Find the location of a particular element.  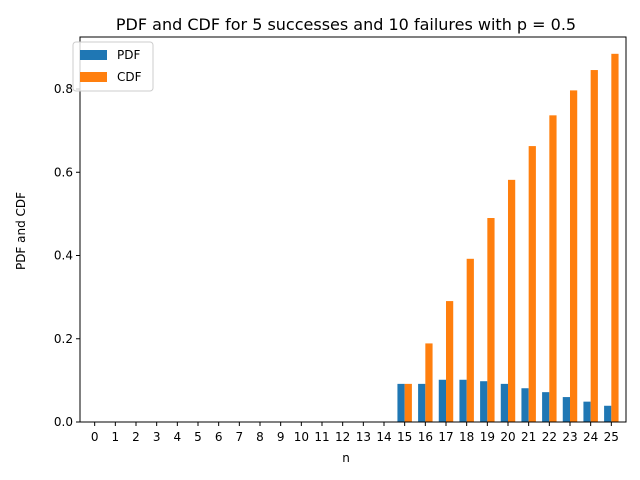

y-ticks: 0.0 0.2 0.4 0.6 0.8 is located at coordinates (67, 255).